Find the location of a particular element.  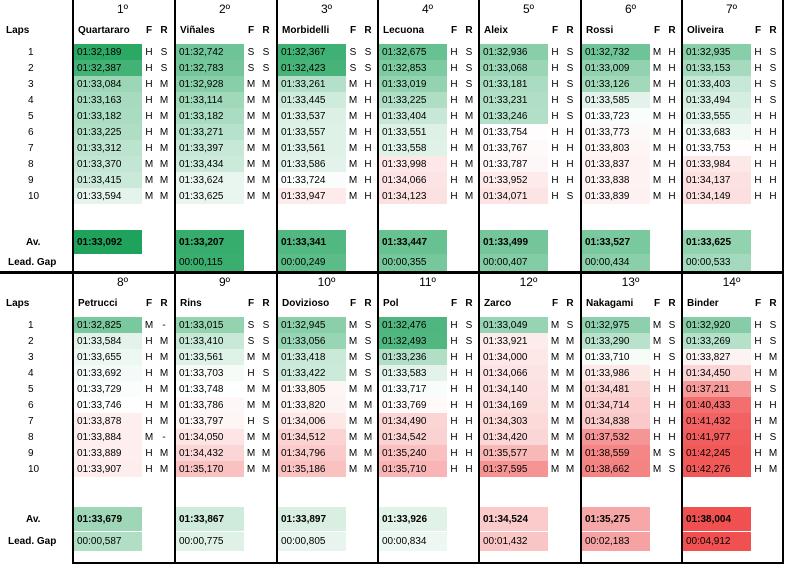

lap-time: 01:33,422 is located at coordinates (311, 373).